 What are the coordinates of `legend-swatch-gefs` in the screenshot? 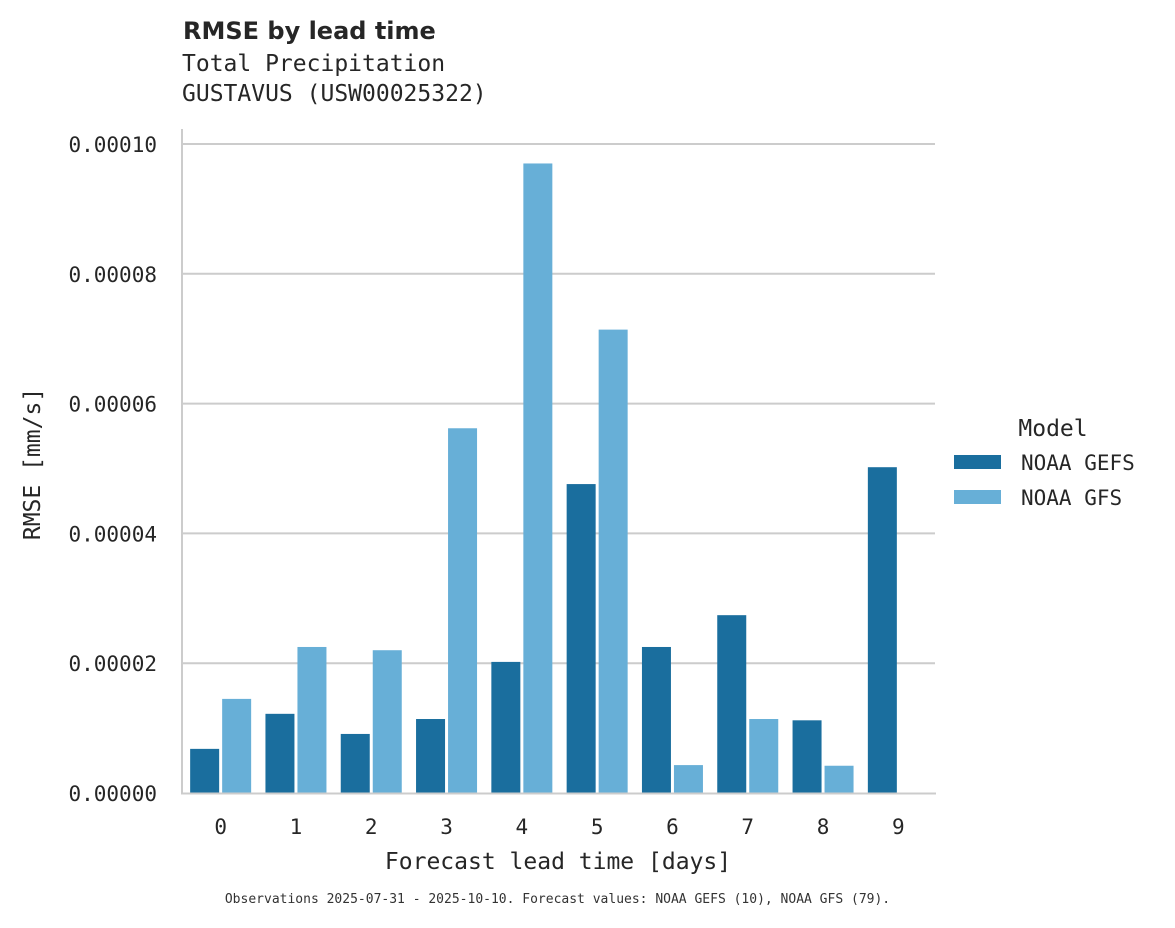 It's located at (977, 462).